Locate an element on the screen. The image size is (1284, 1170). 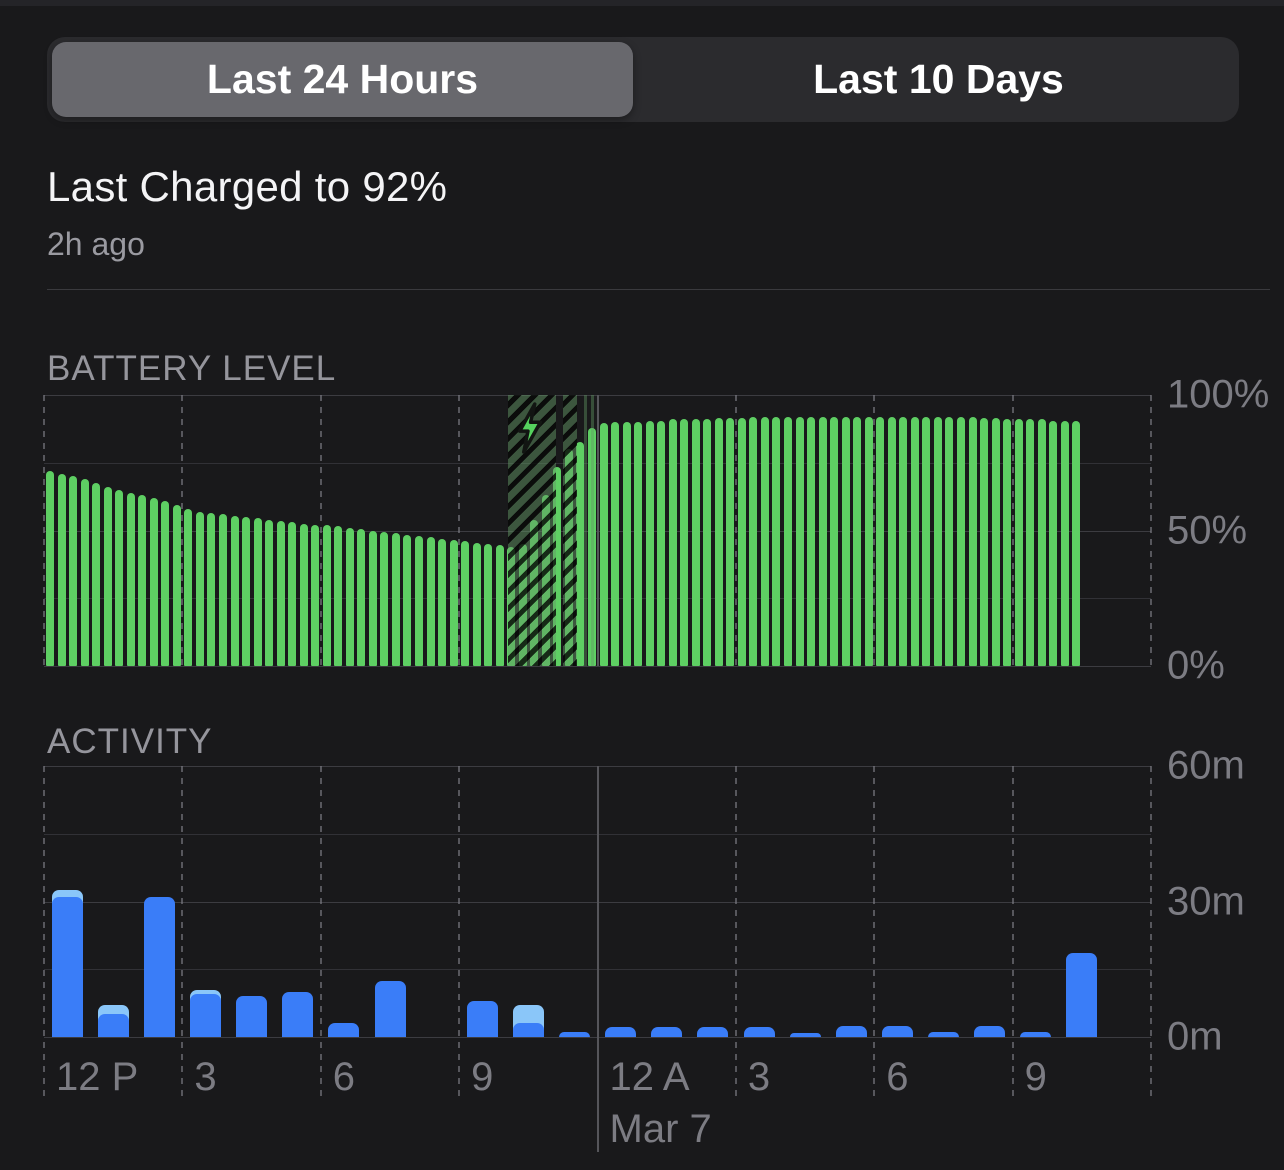
time-range-segmented-control: Last 24 Hours Last 10 Days is located at coordinates (643, 79).